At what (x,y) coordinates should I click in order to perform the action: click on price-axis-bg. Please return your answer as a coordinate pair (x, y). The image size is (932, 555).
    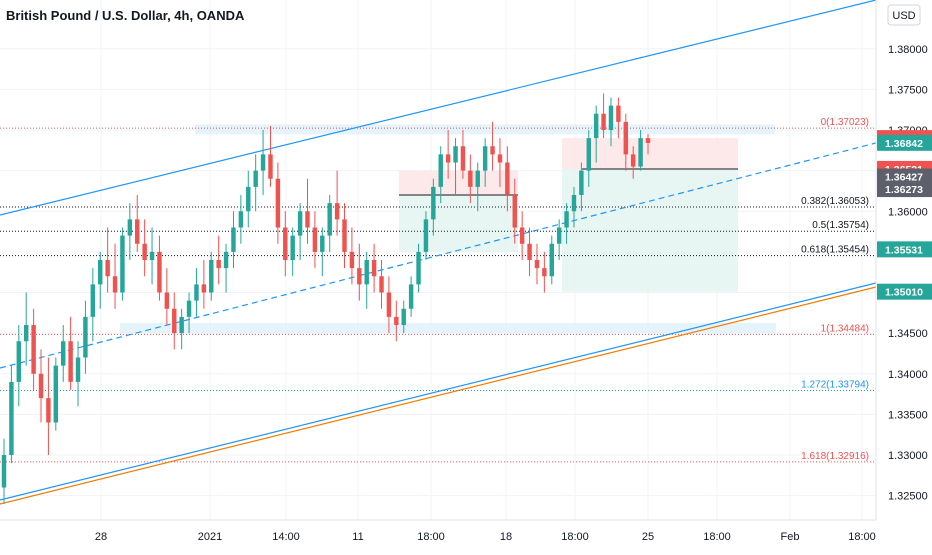
    Looking at the image, I should click on (904, 260).